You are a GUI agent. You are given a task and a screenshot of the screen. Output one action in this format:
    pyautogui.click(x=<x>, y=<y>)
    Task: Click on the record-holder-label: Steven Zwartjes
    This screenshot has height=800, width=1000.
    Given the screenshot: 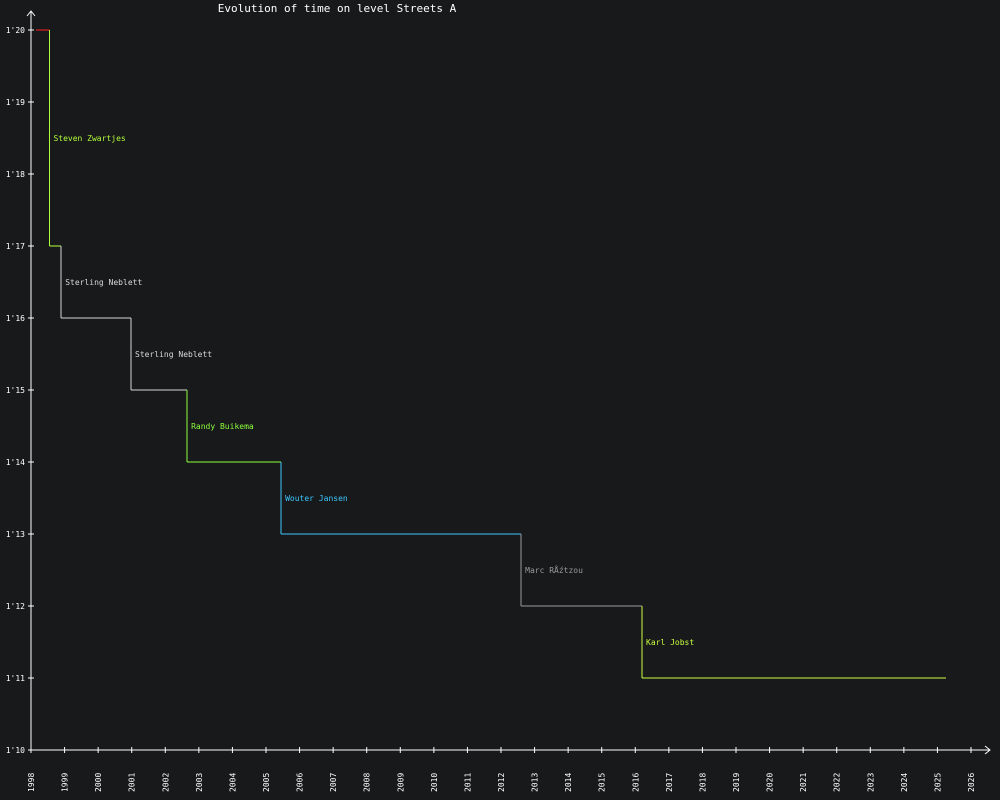 What is the action you would take?
    pyautogui.click(x=89, y=138)
    